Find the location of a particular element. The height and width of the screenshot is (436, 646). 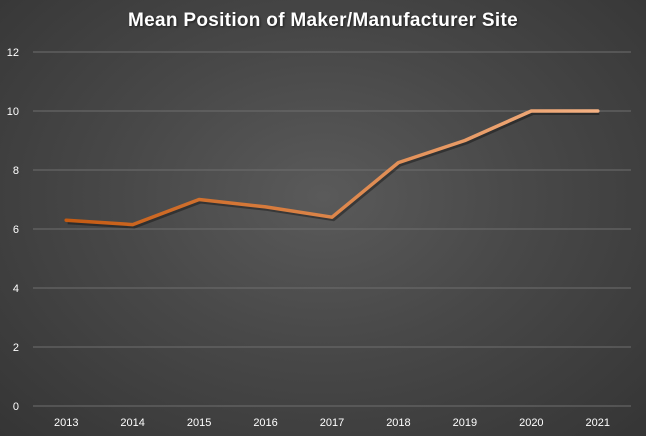

x-axis-tick-labels: 2013 2014 2015 2016 2017 2018 2019 2020 2021 is located at coordinates (332, 423).